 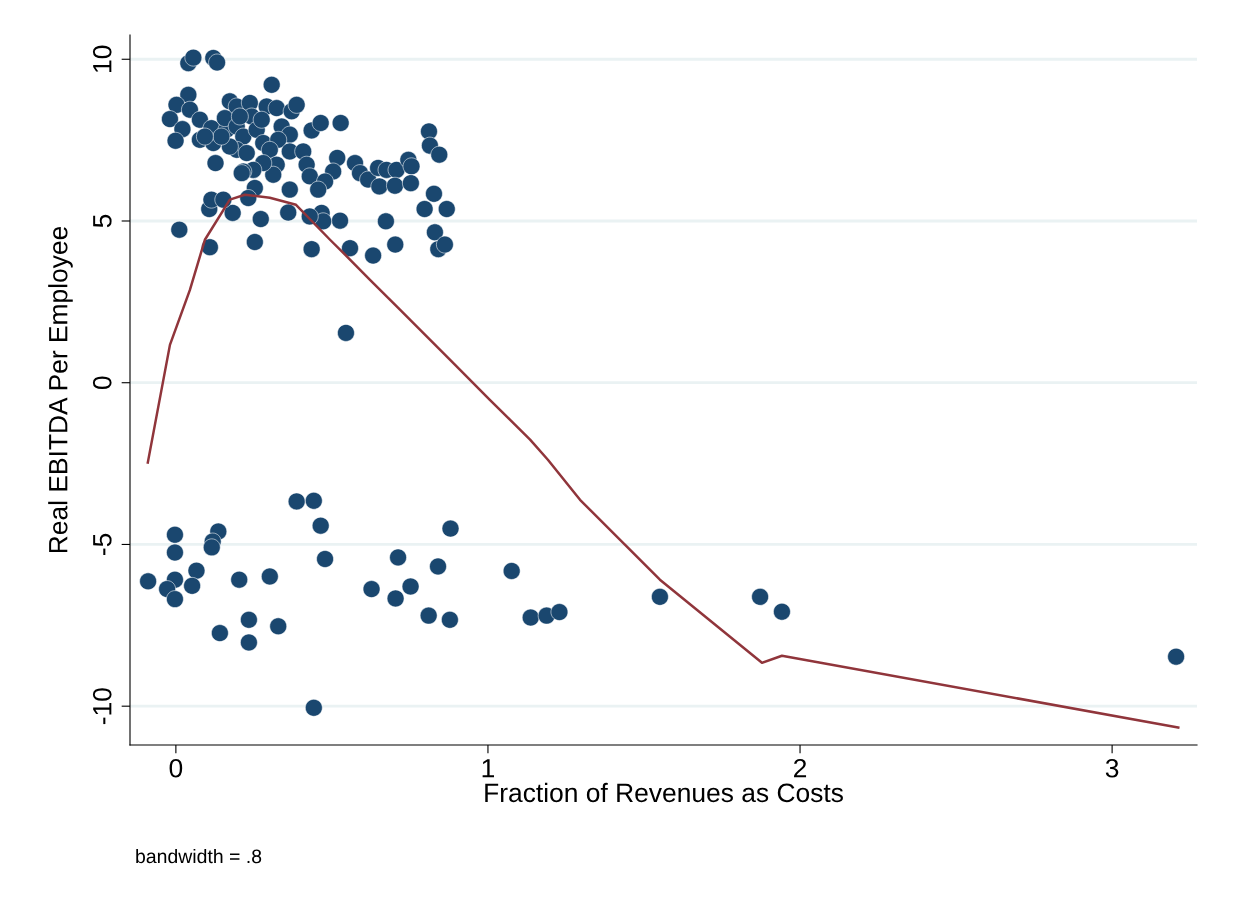 I want to click on y-tick-label: 0, so click(x=102, y=383).